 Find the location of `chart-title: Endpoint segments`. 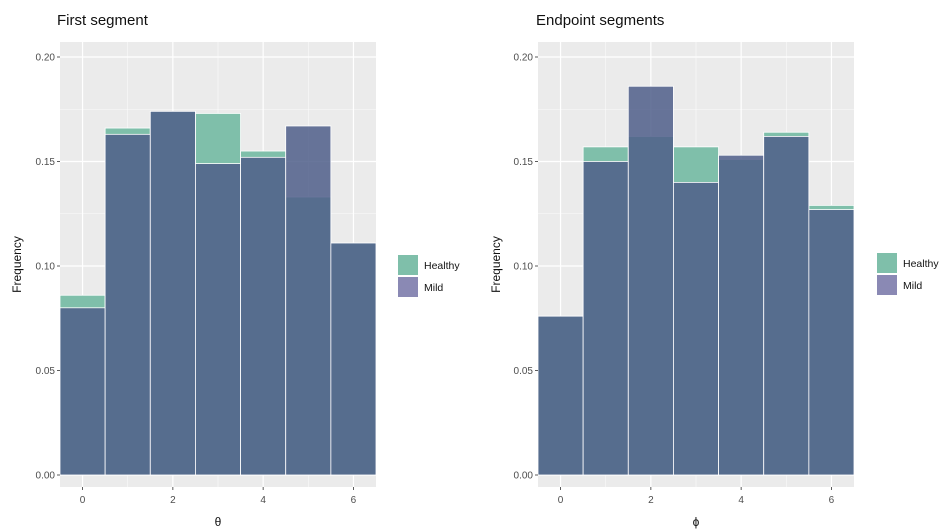

chart-title: Endpoint segments is located at coordinates (600, 20).